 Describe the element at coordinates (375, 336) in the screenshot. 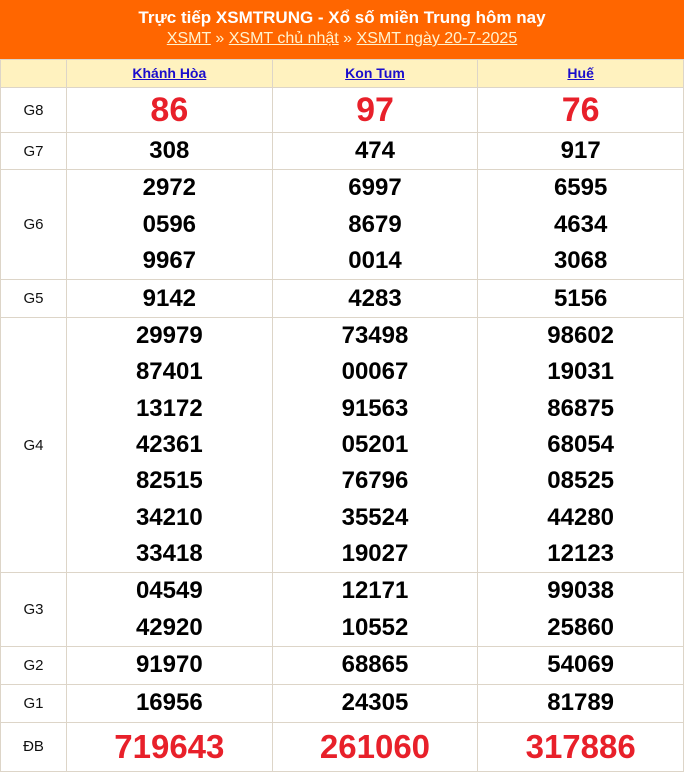

I see `result-number: 73498` at that location.